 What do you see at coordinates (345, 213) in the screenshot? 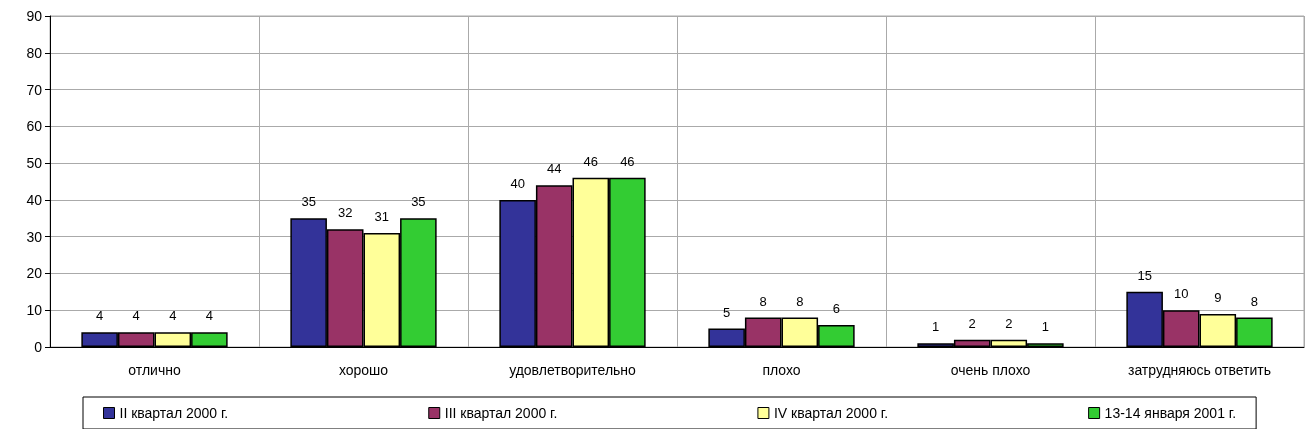
I see `data-label: 32` at bounding box center [345, 213].